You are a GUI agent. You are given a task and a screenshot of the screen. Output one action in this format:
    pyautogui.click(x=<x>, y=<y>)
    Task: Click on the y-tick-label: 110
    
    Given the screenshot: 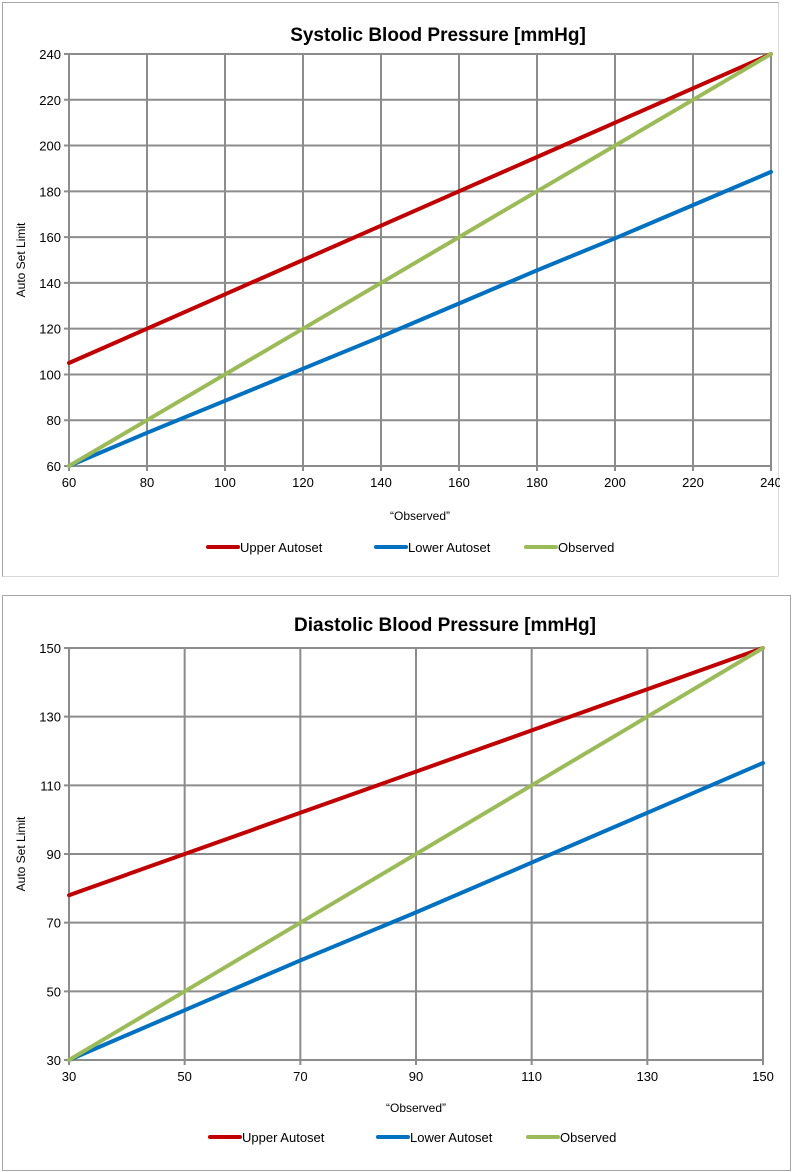 What is the action you would take?
    pyautogui.click(x=50, y=785)
    